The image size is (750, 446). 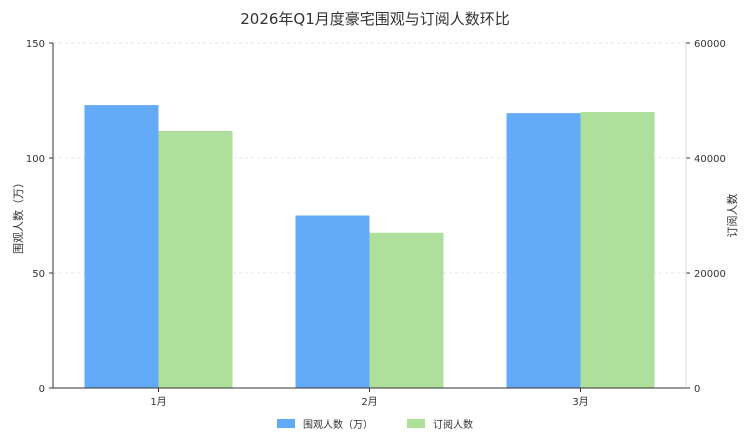 I want to click on y-tick-label: 150, so click(x=35, y=44).